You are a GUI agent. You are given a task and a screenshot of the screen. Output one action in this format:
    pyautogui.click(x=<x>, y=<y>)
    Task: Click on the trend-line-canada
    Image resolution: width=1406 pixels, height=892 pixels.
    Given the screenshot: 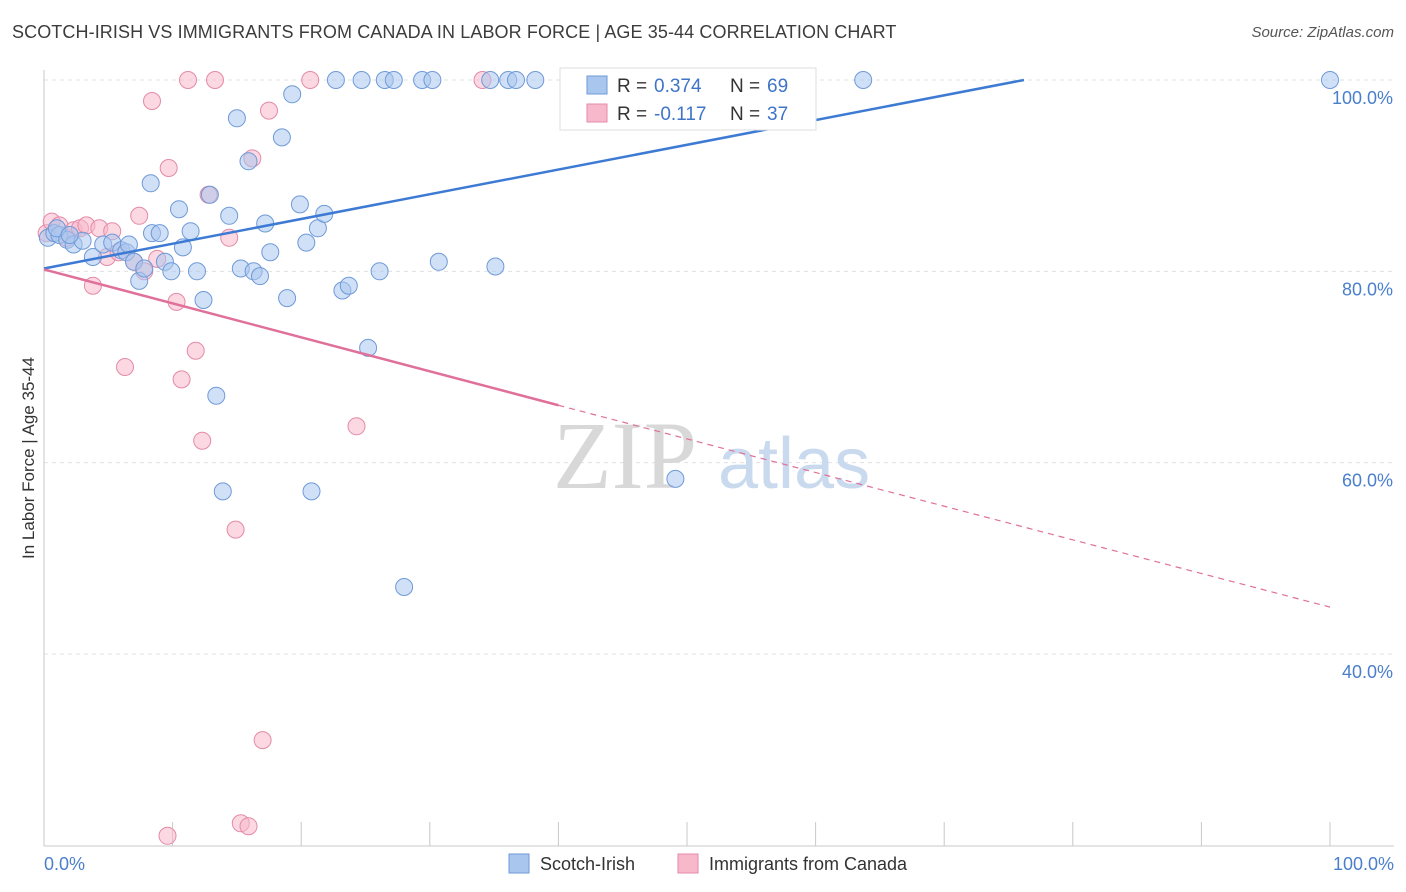 What is the action you would take?
    pyautogui.click(x=301, y=337)
    